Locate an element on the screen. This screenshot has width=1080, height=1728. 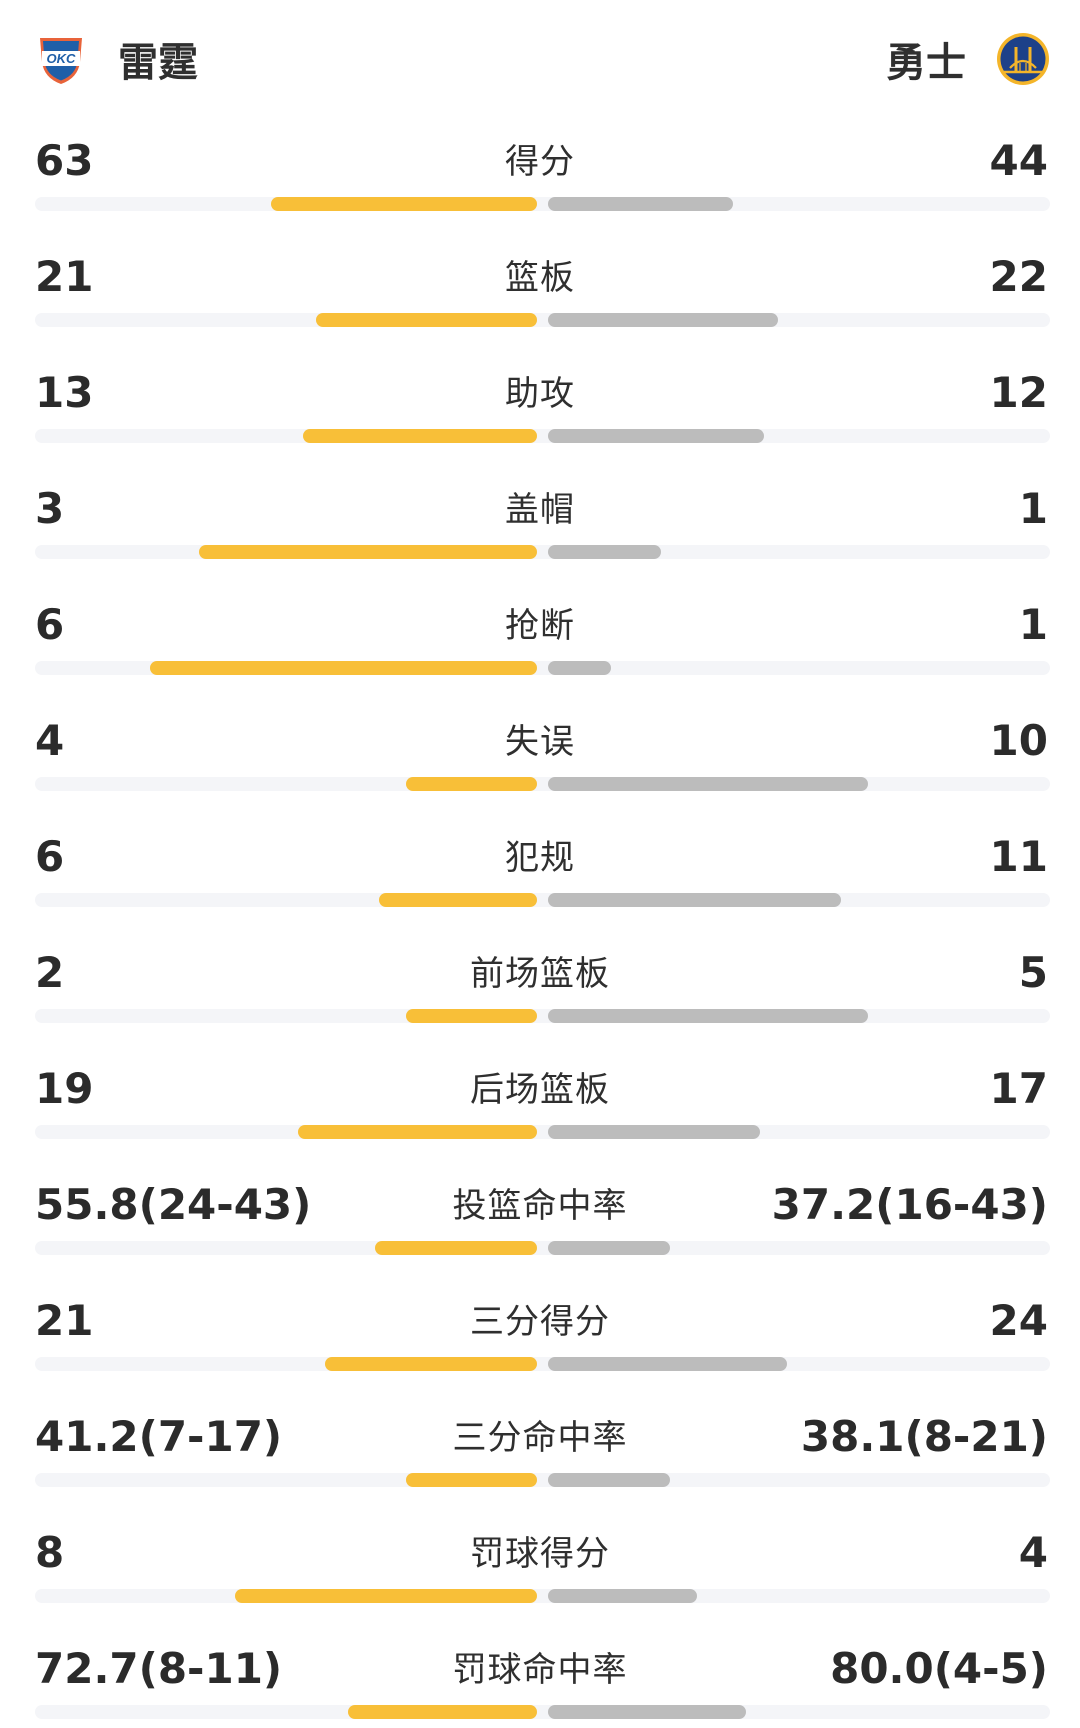
away-stat-value: 80.0(4-5) is located at coordinates (939, 1668).